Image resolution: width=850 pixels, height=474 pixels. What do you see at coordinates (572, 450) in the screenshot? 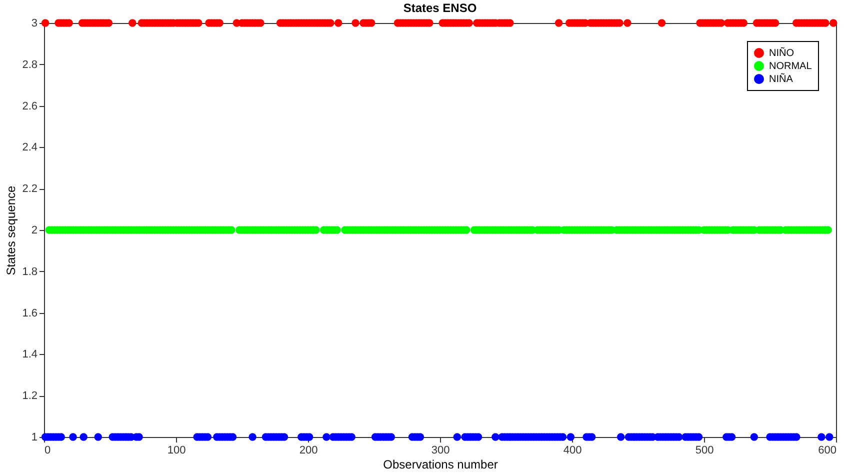
I see `x-tick-label: 400` at bounding box center [572, 450].